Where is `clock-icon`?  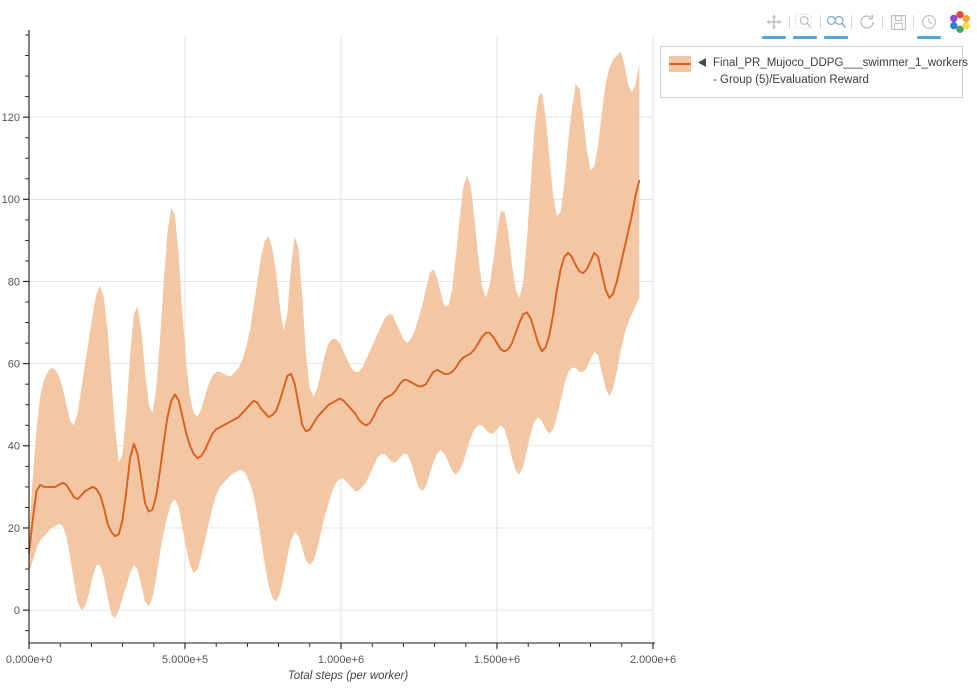
clock-icon is located at coordinates (929, 23).